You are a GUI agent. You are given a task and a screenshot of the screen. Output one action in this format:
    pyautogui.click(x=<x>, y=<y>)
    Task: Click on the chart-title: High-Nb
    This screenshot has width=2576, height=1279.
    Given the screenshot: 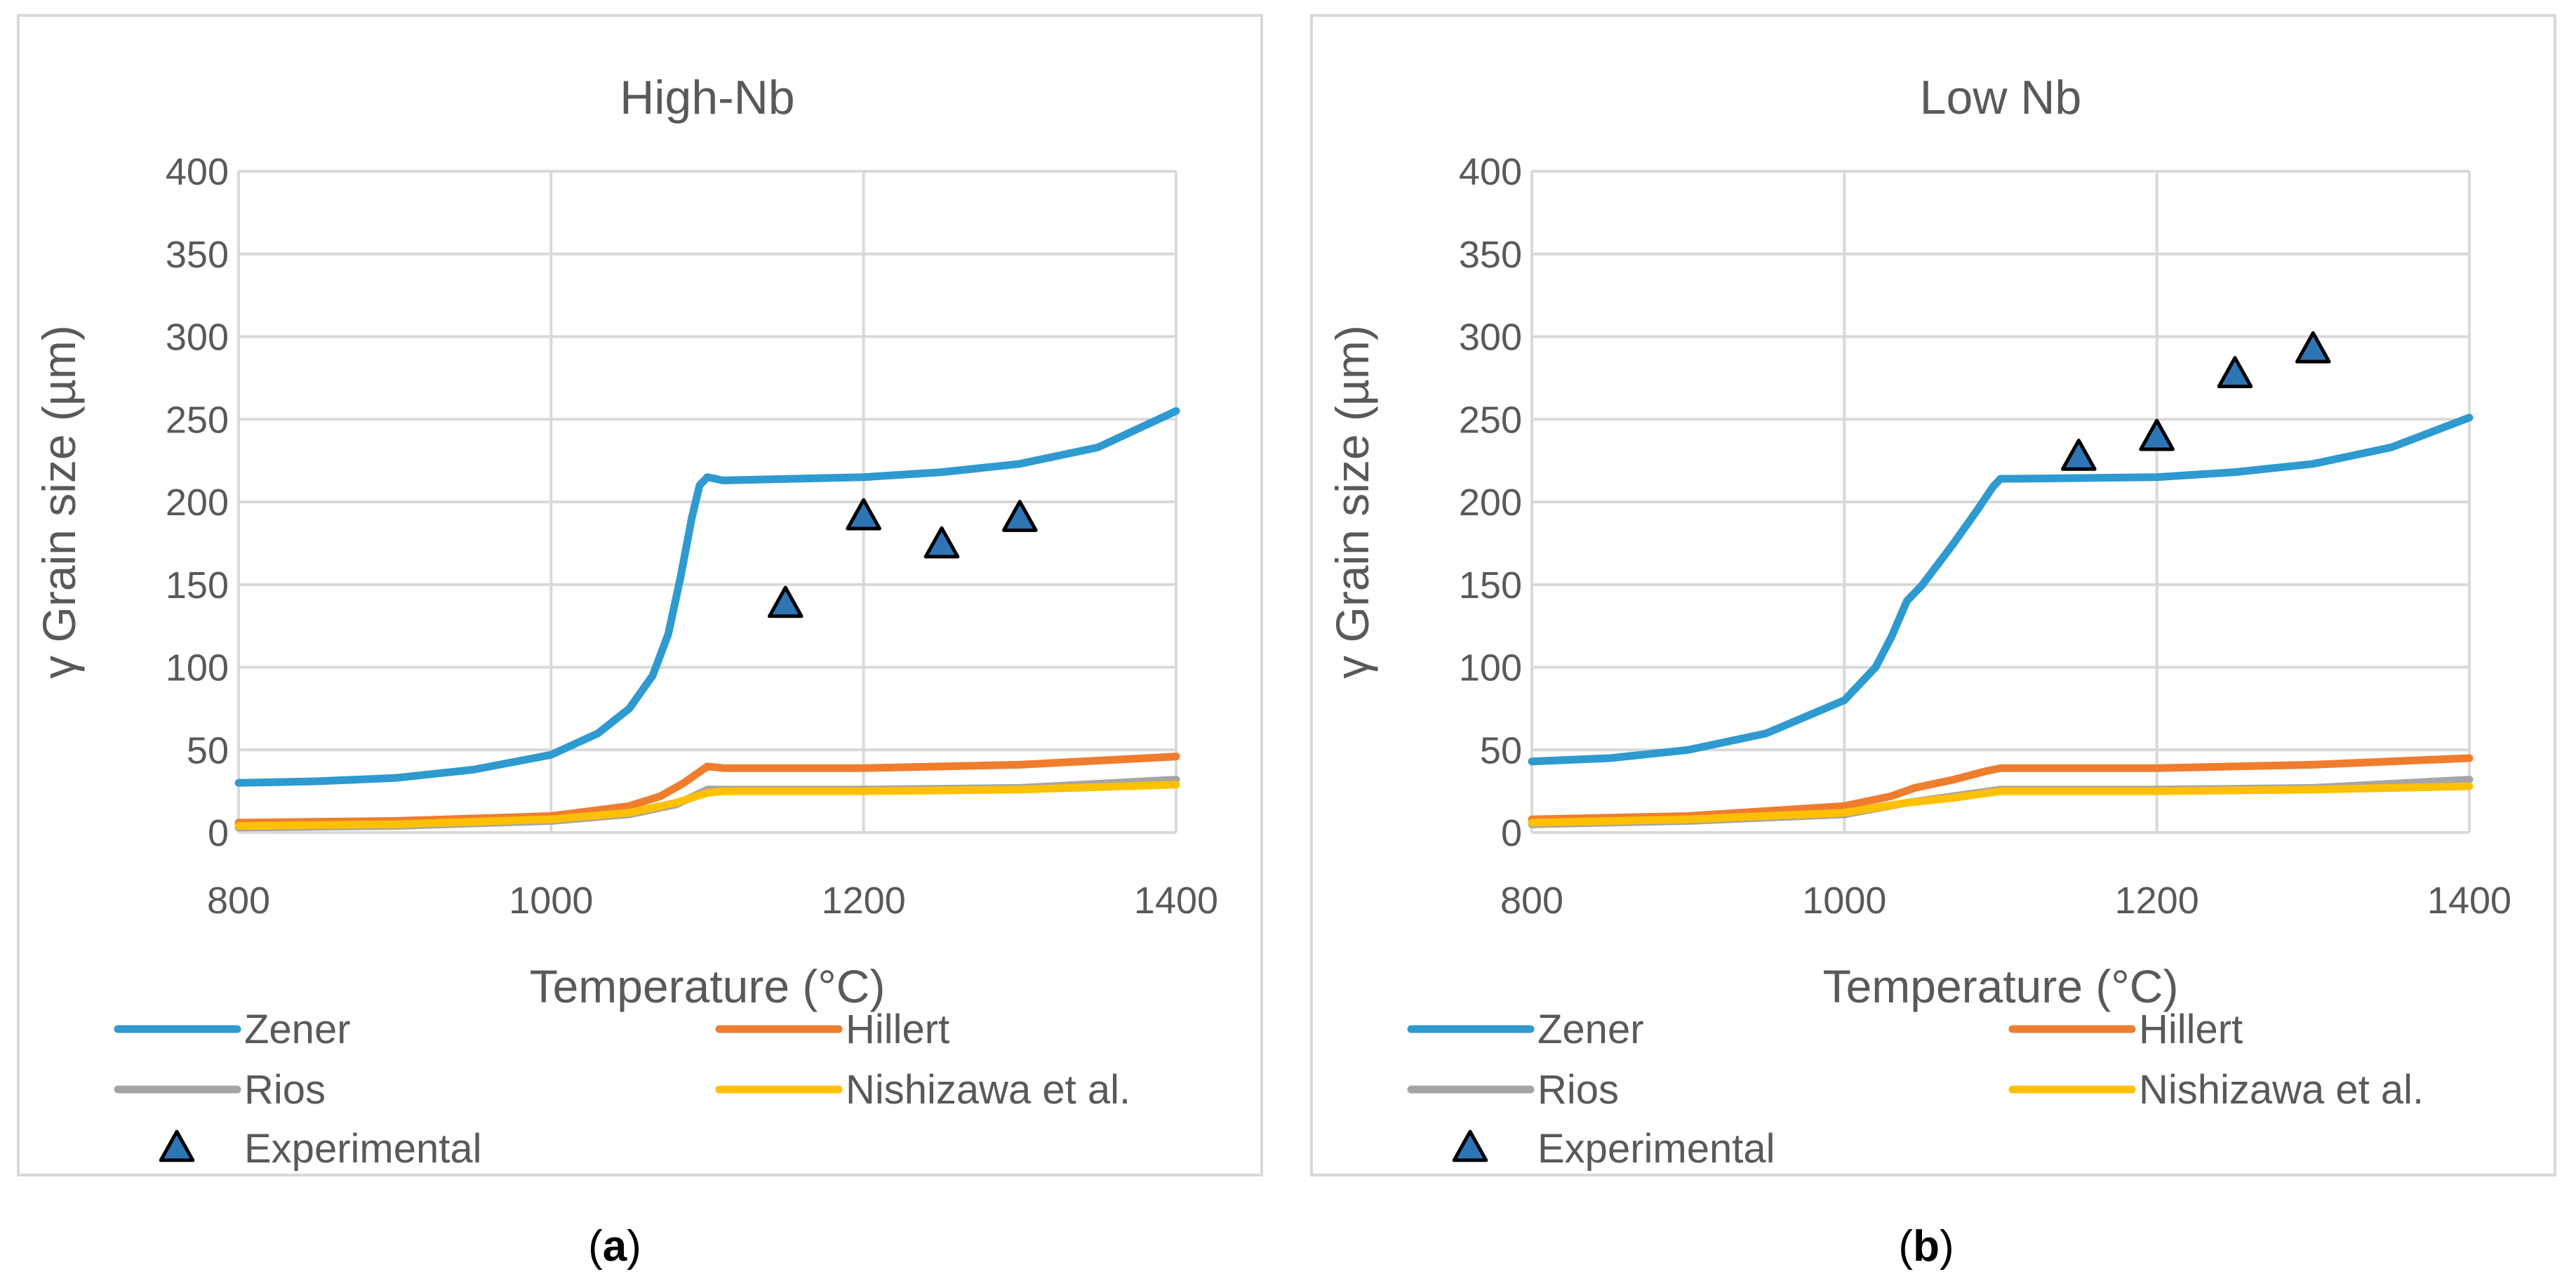 What is the action you would take?
    pyautogui.click(x=707, y=97)
    